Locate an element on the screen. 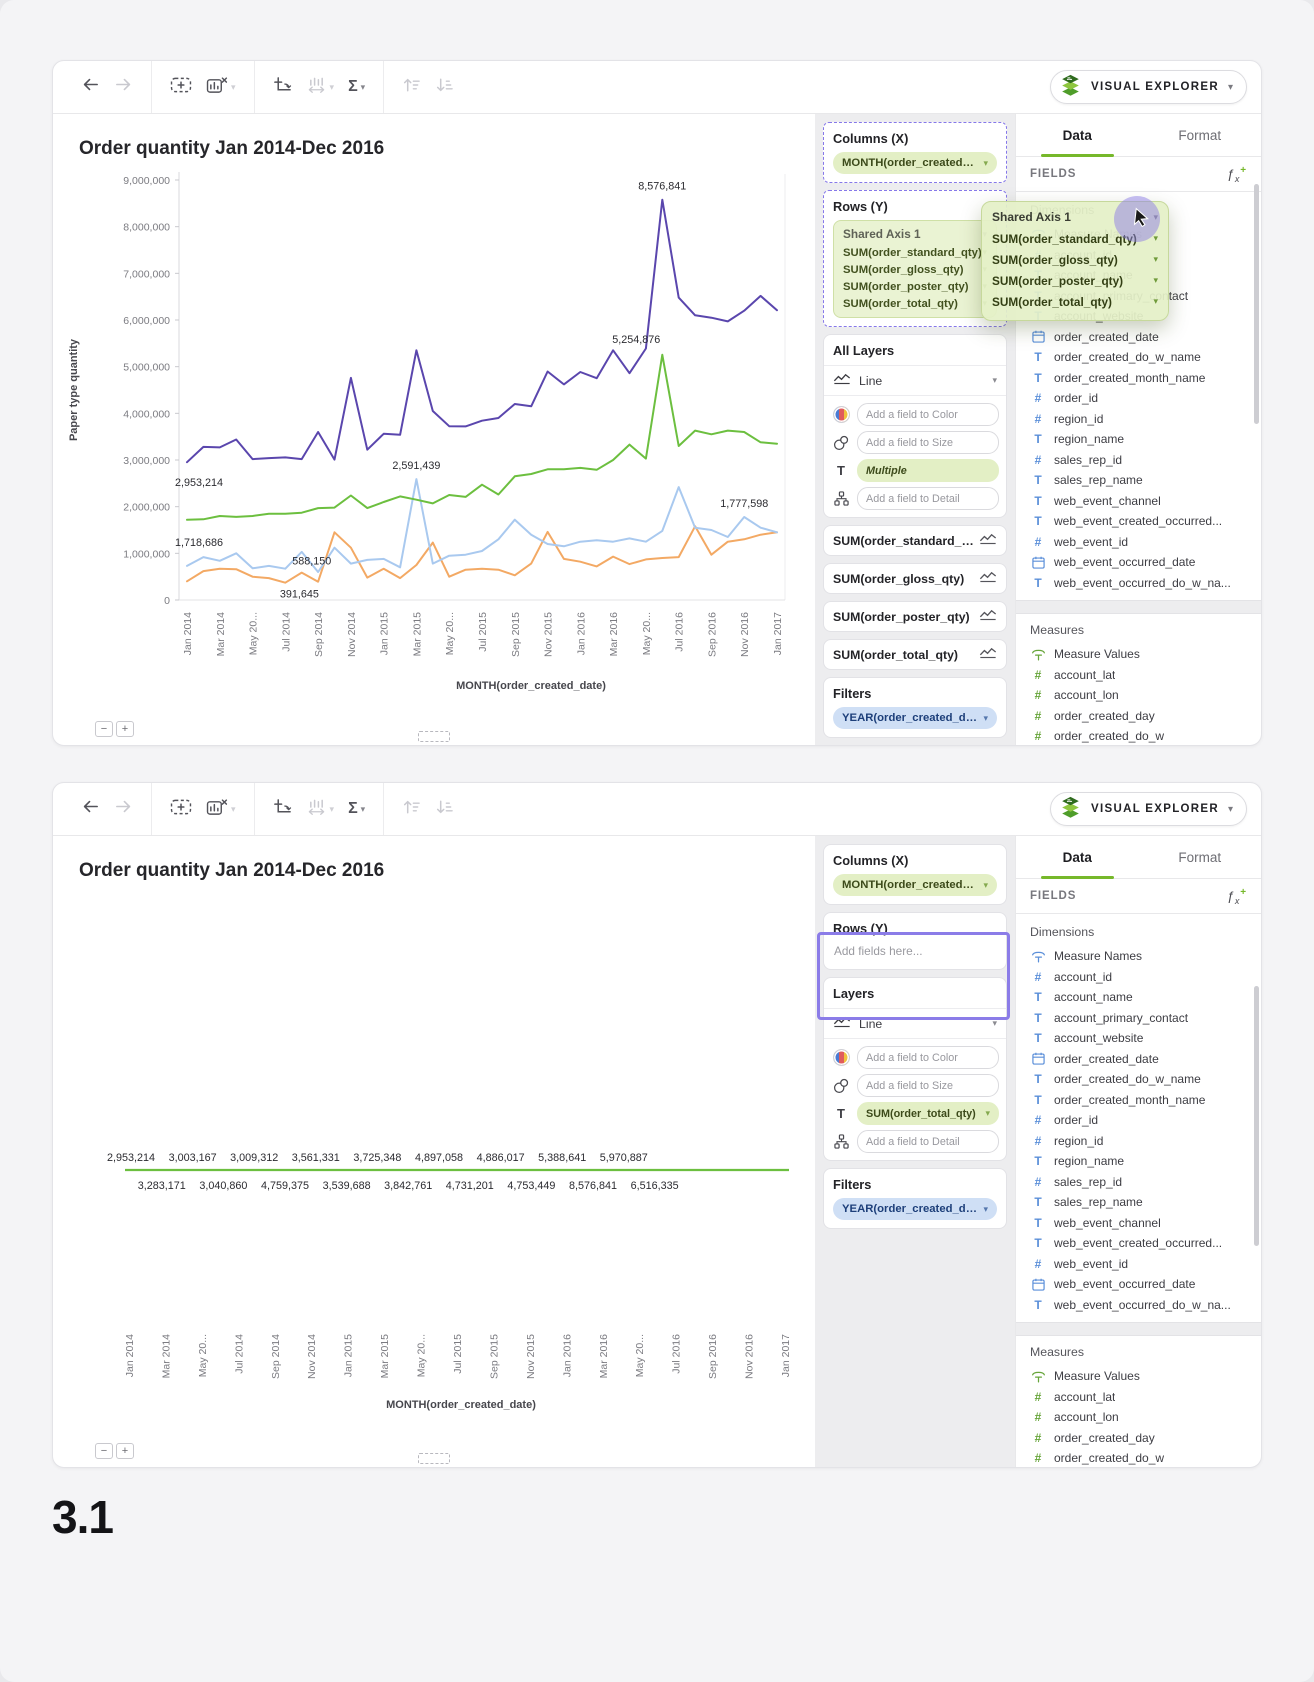  size-icon is located at coordinates (841, 1086).